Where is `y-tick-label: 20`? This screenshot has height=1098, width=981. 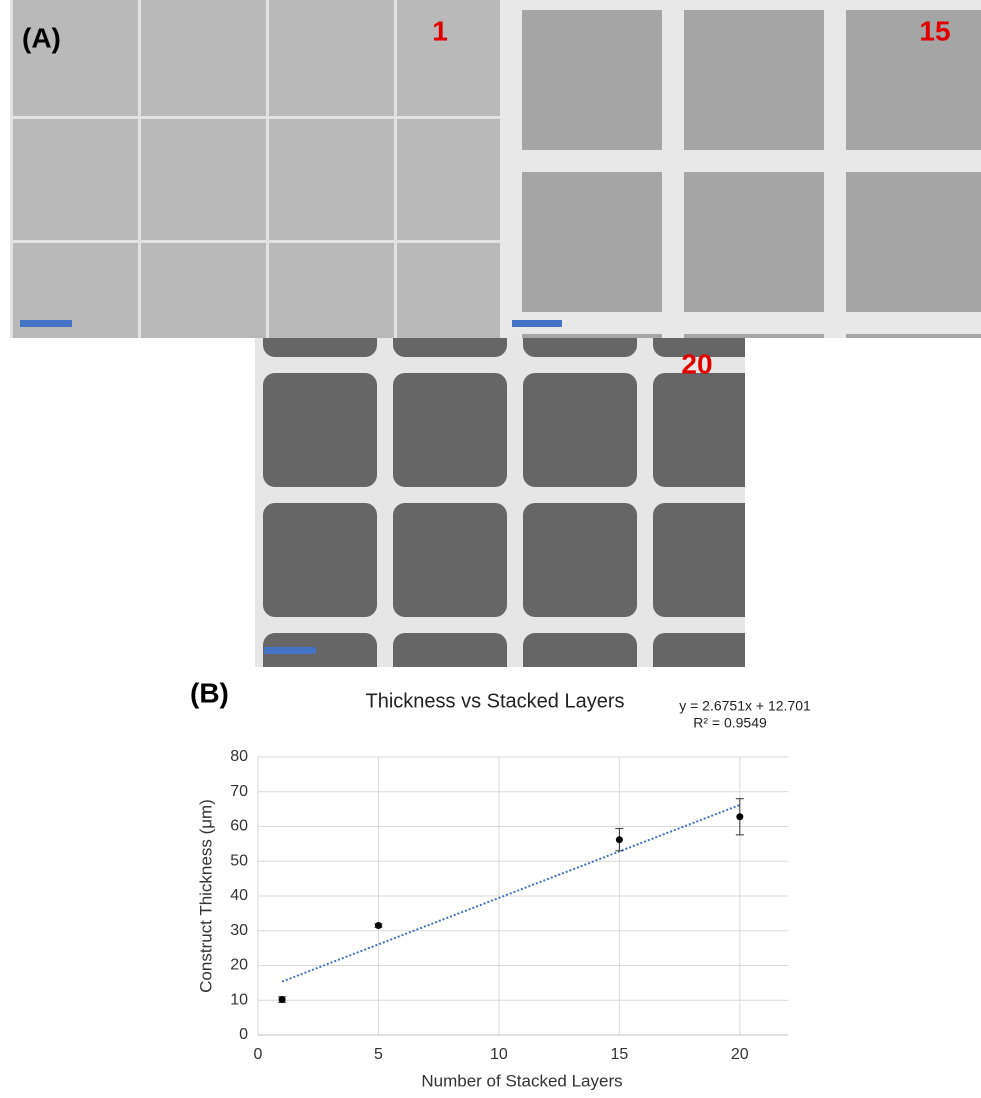 y-tick-label: 20 is located at coordinates (239, 965).